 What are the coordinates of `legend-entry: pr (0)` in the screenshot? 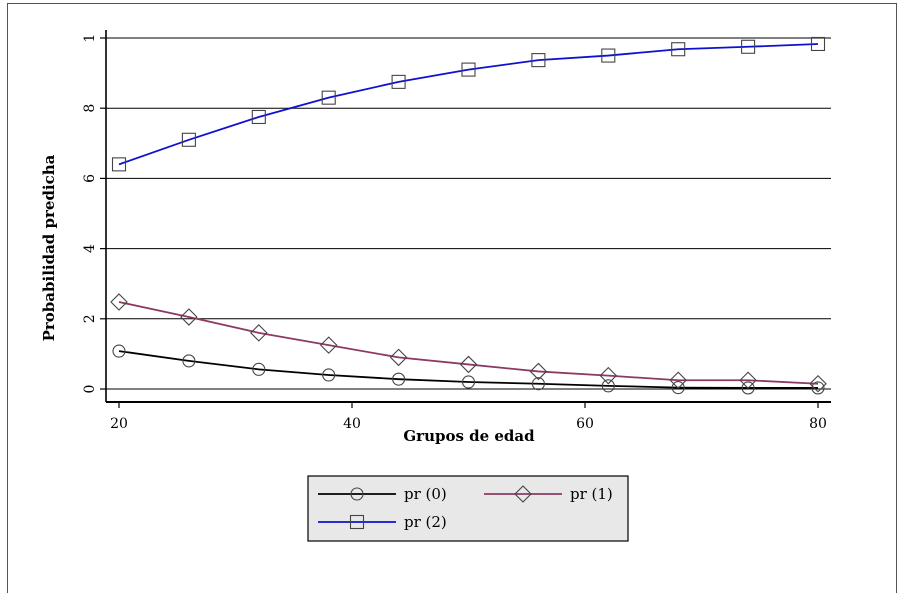 It's located at (382, 494).